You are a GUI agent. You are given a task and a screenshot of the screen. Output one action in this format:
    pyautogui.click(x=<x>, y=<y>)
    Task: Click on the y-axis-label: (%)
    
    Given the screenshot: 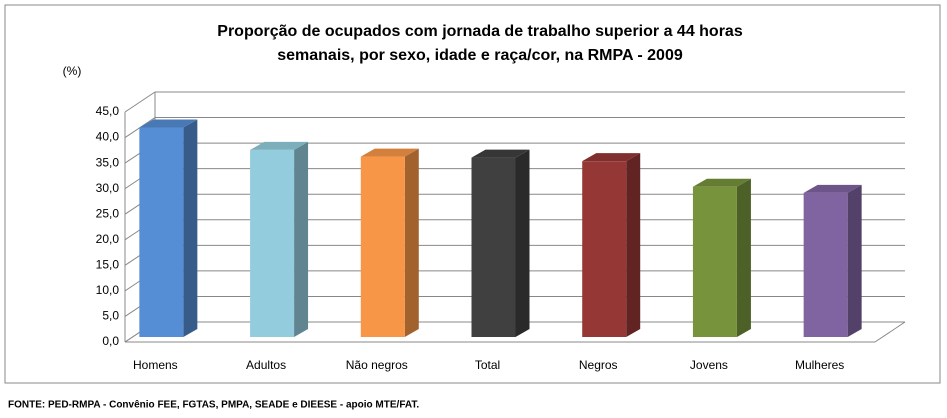 What is the action you would take?
    pyautogui.click(x=72, y=71)
    